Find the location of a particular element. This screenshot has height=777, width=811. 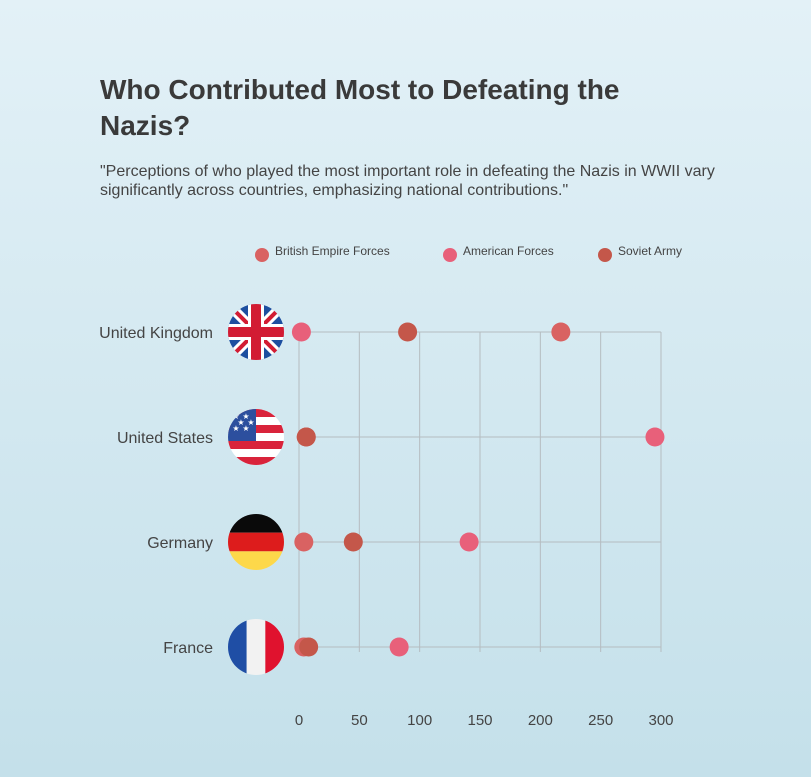

legend-label: American Forces is located at coordinates (508, 251).